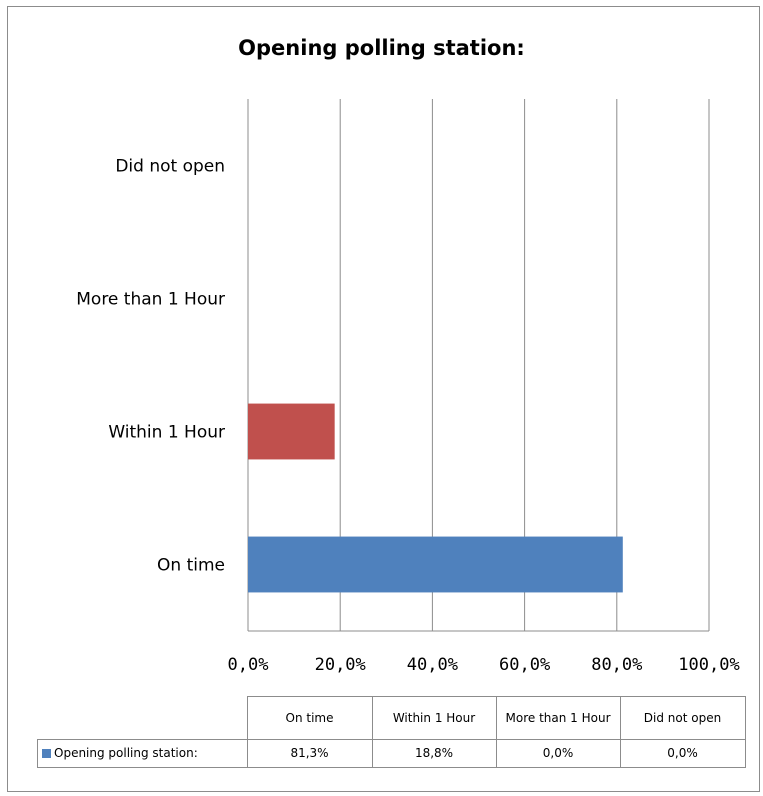 The width and height of the screenshot is (763, 796). What do you see at coordinates (708, 665) in the screenshot?
I see `x-tick-label: 100,0%` at bounding box center [708, 665].